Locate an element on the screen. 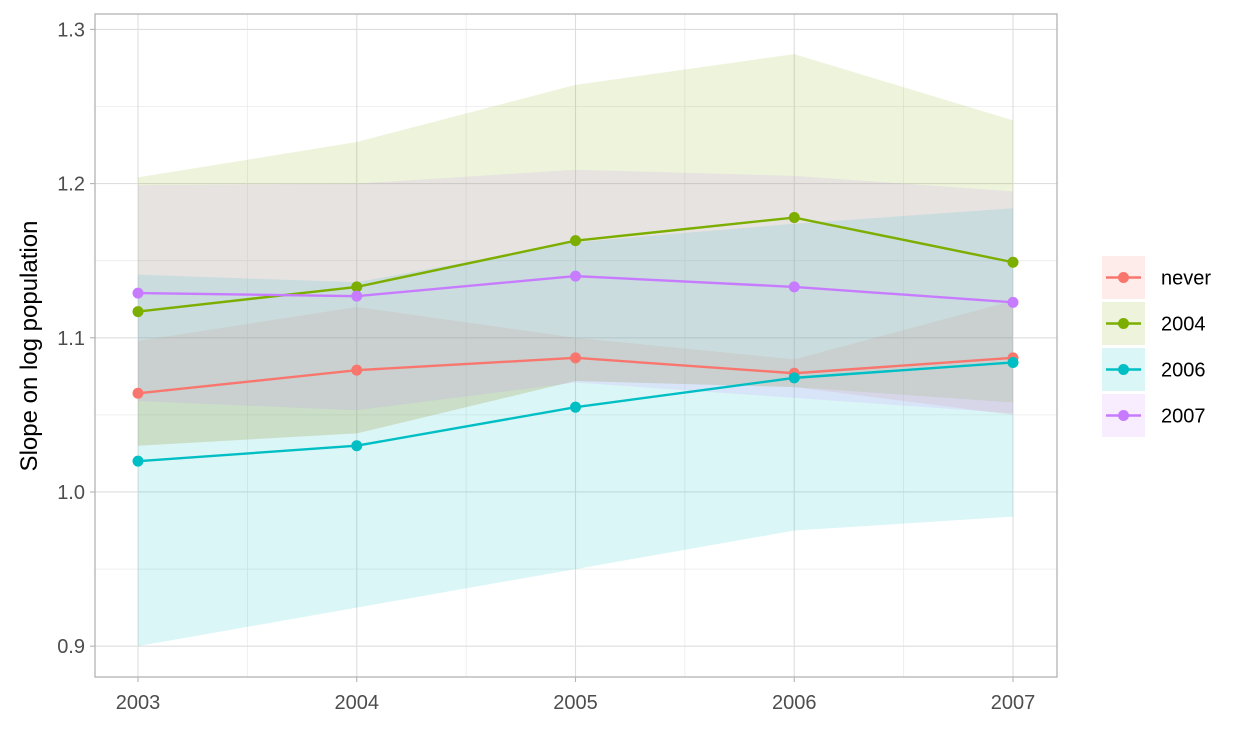 This screenshot has width=1248, height=729. x-tick-label: 2005 is located at coordinates (575, 703).